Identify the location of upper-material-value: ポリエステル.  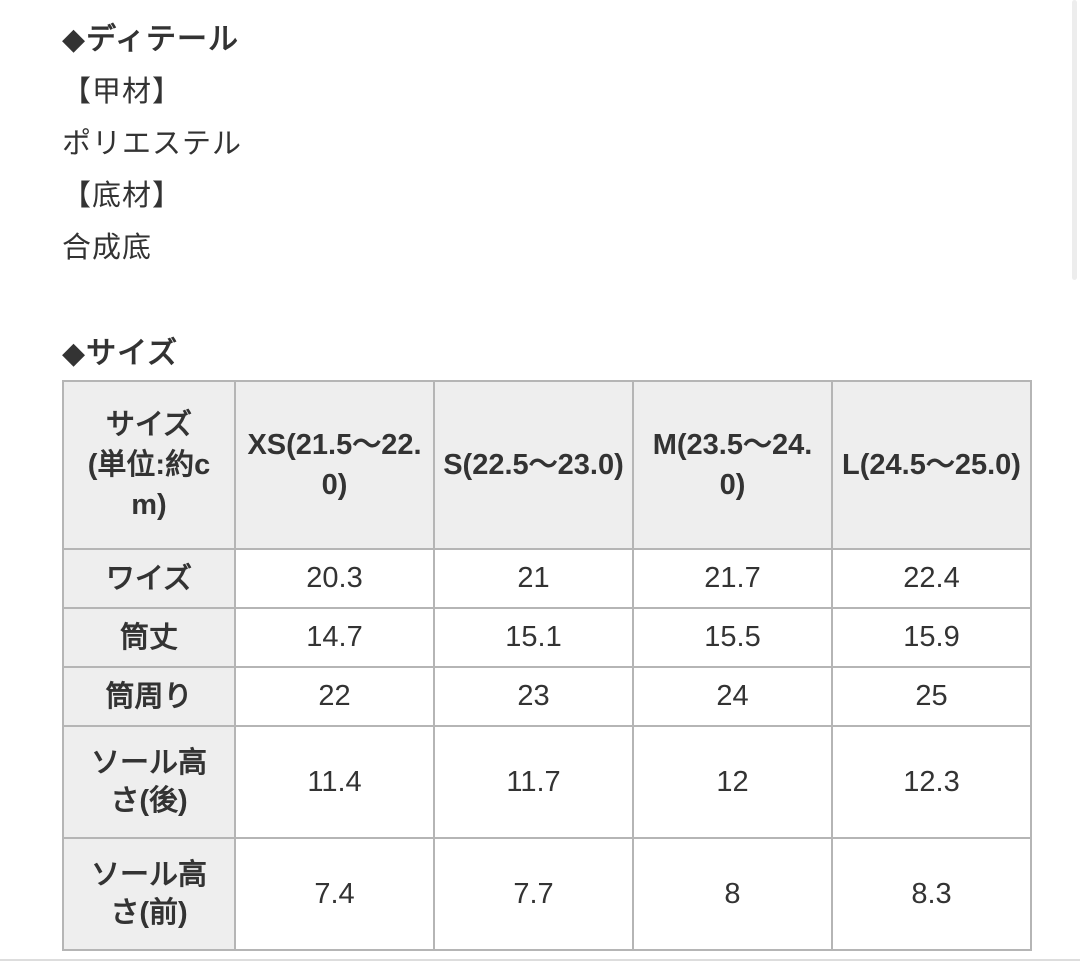
(152, 144).